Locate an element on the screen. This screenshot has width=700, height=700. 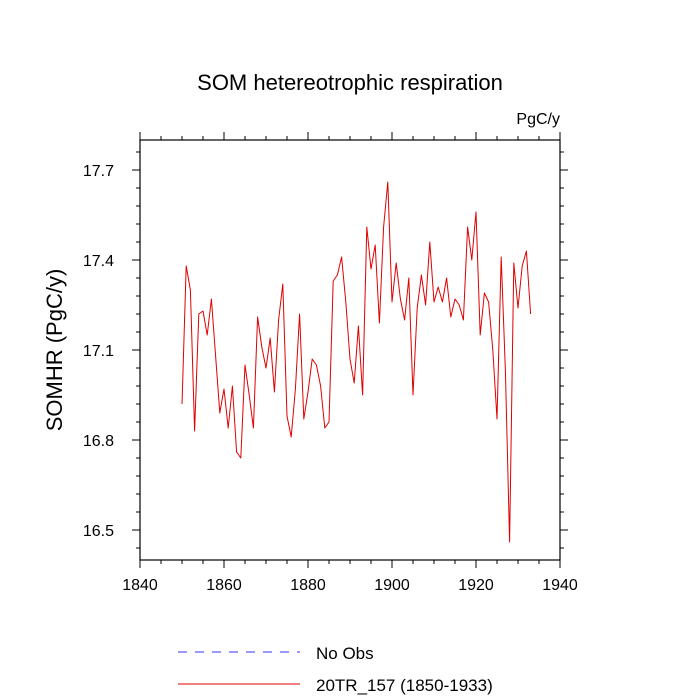
legend: No Obs 20TR_157 (1850-1933) is located at coordinates (335, 669).